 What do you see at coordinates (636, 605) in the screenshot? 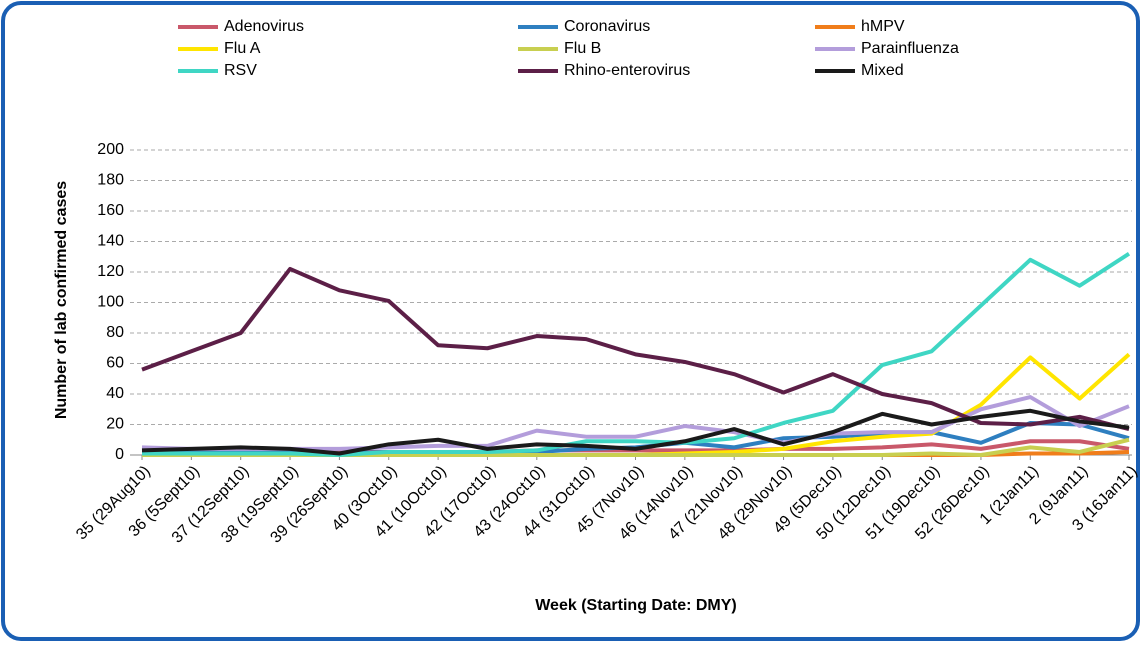
I see `x-axis-label: Week (Starting Date: DMY)` at bounding box center [636, 605].